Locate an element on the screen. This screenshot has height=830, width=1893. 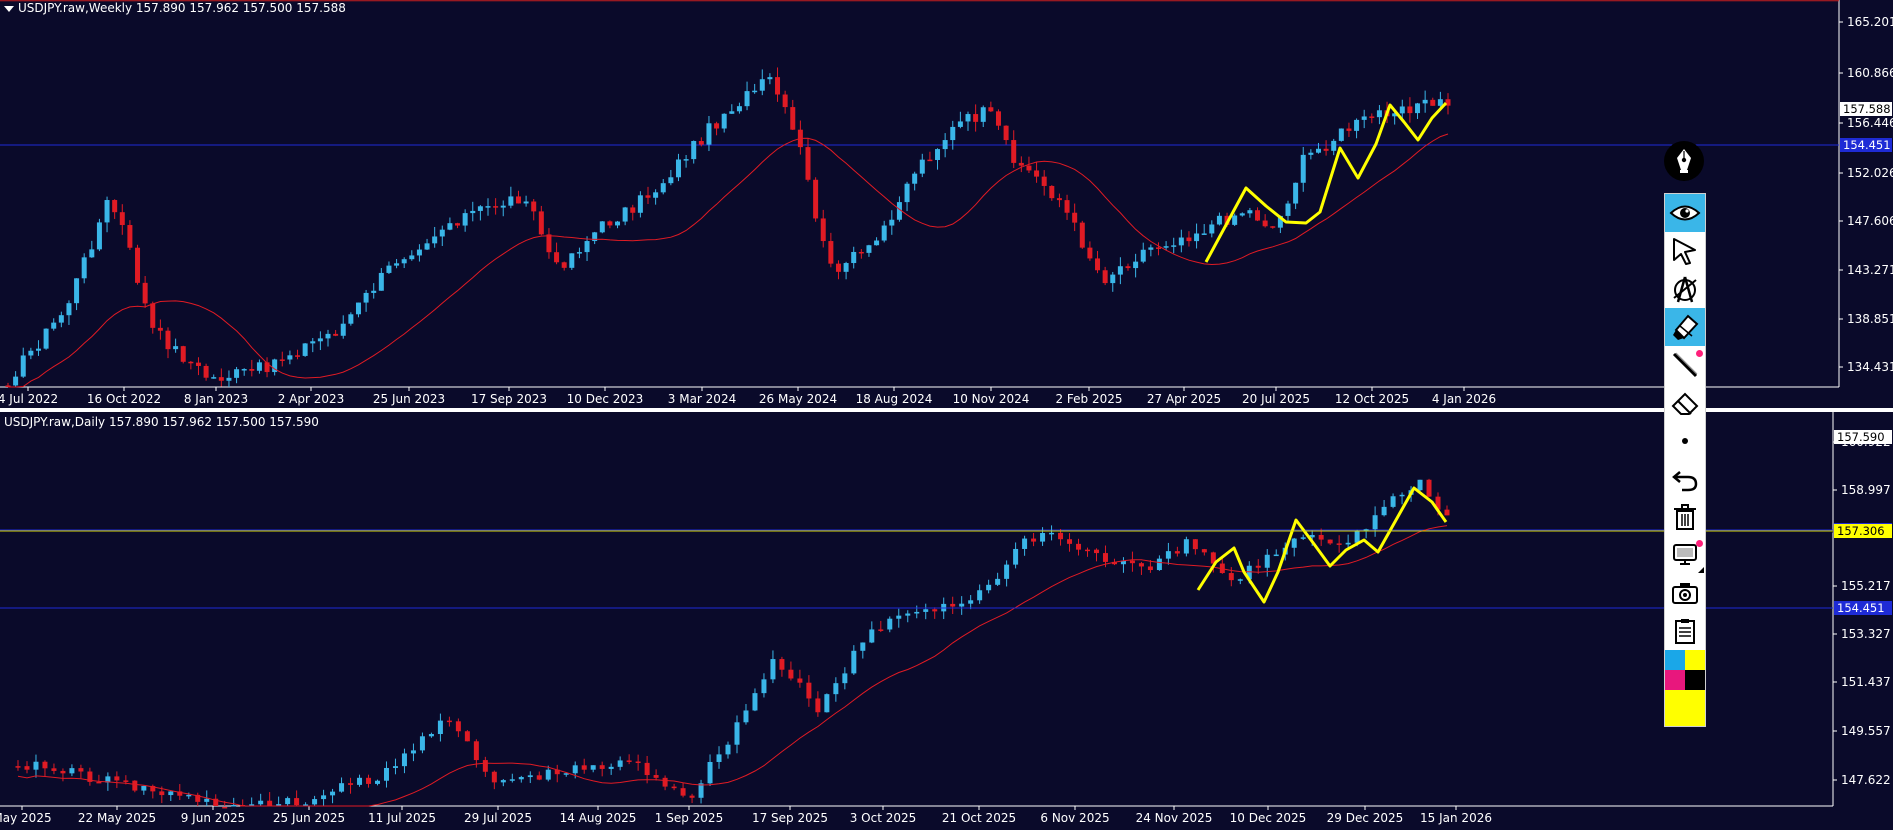
swatch-cyan is located at coordinates (1675, 660).